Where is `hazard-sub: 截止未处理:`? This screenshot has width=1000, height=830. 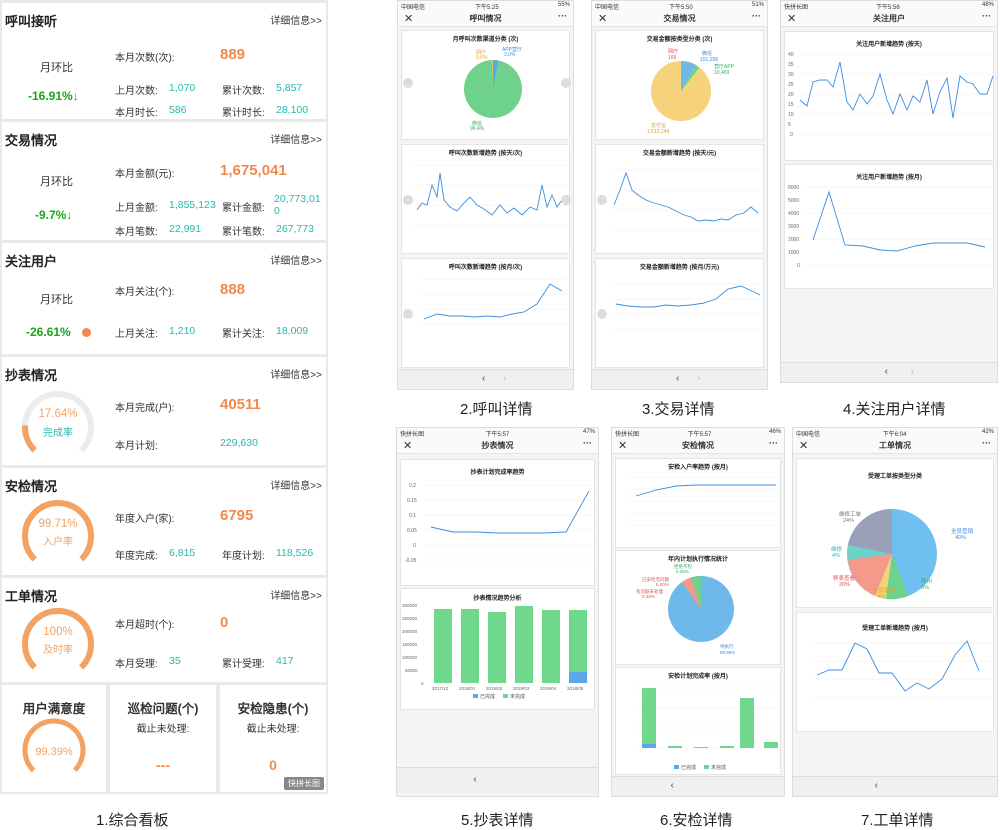 hazard-sub: 截止未处理: is located at coordinates (273, 729).